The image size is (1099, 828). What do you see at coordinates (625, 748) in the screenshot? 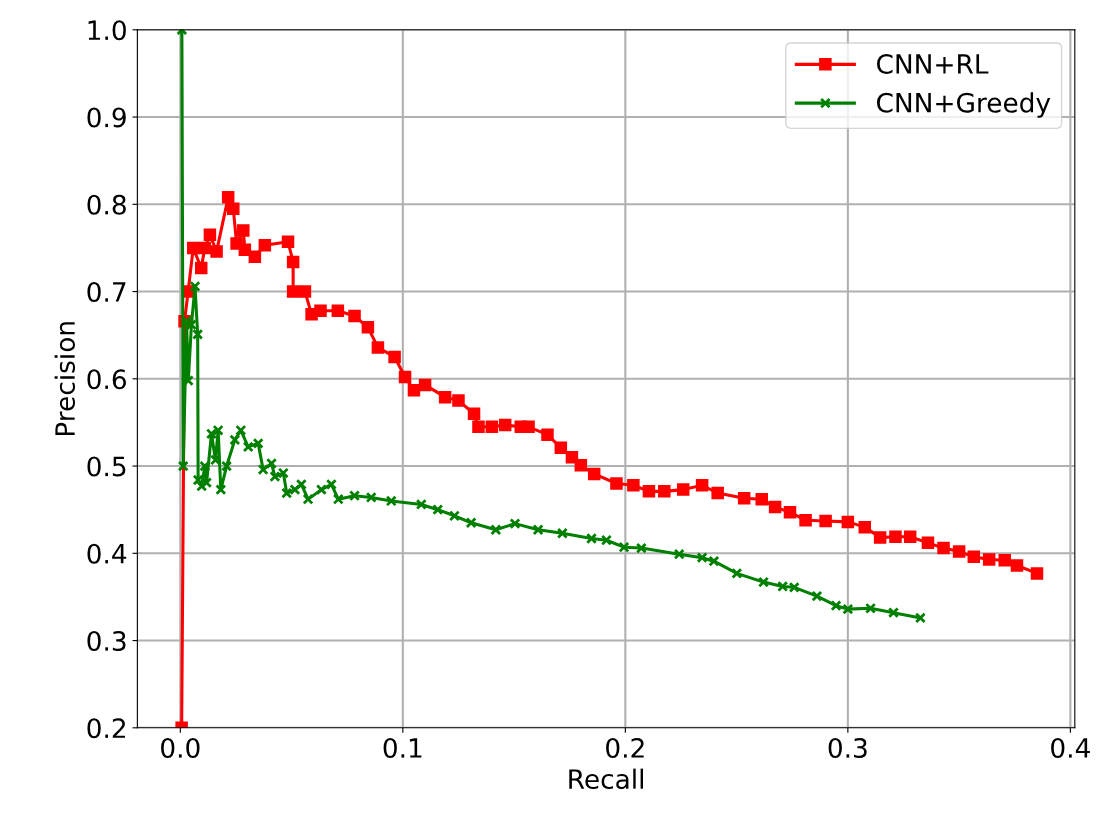
I see `x-tick-label: 0.2` at bounding box center [625, 748].